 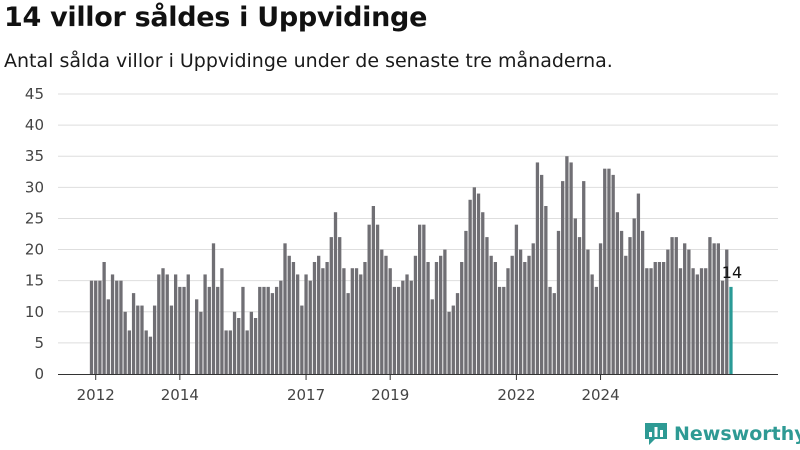 What do you see at coordinates (34, 125) in the screenshot?
I see `y-tick-label: 40` at bounding box center [34, 125].